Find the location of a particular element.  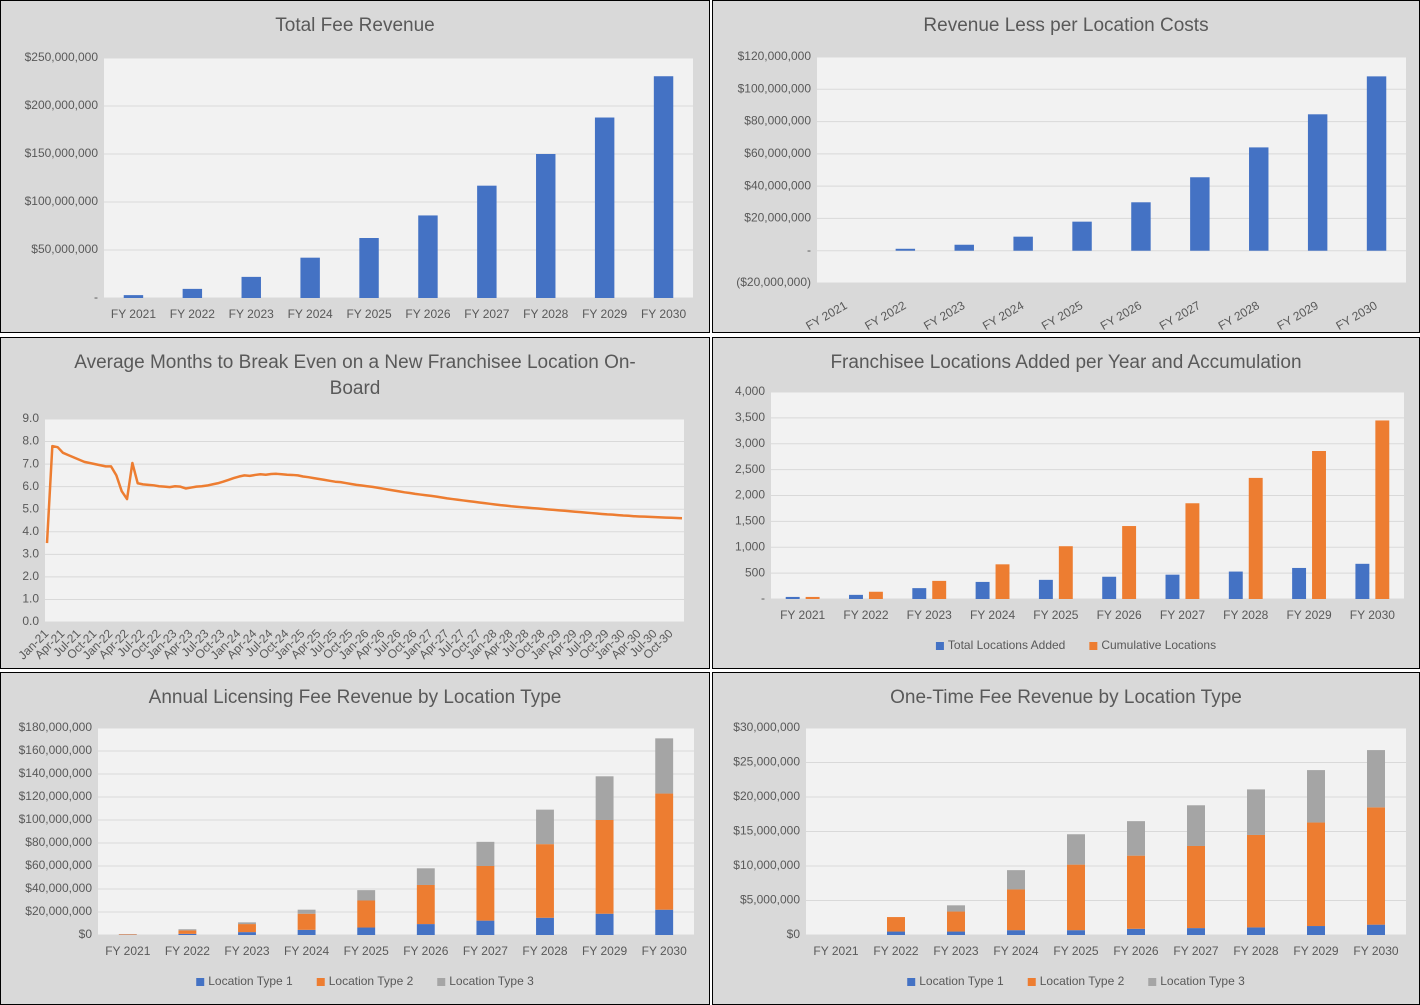

y-tick-label: 4.0 is located at coordinates (30, 531).